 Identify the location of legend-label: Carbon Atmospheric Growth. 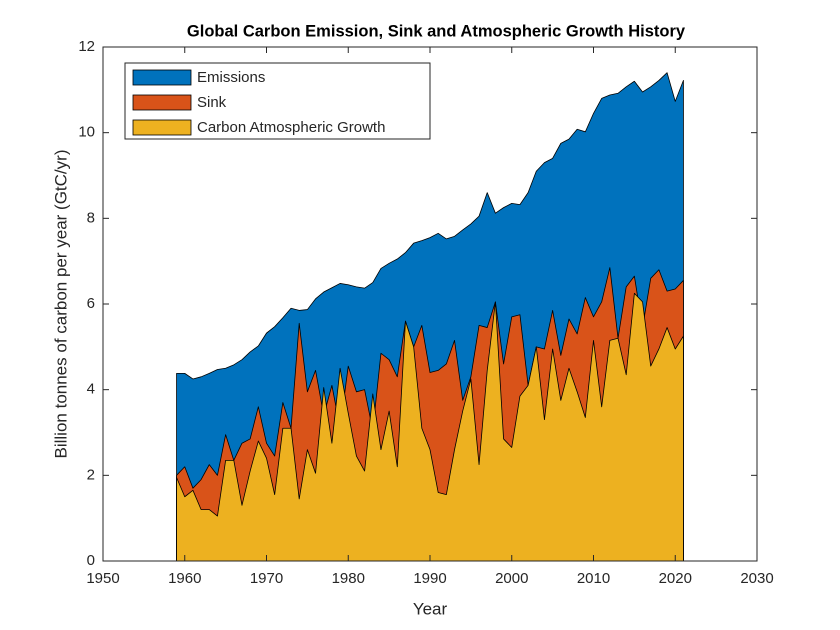
(291, 127).